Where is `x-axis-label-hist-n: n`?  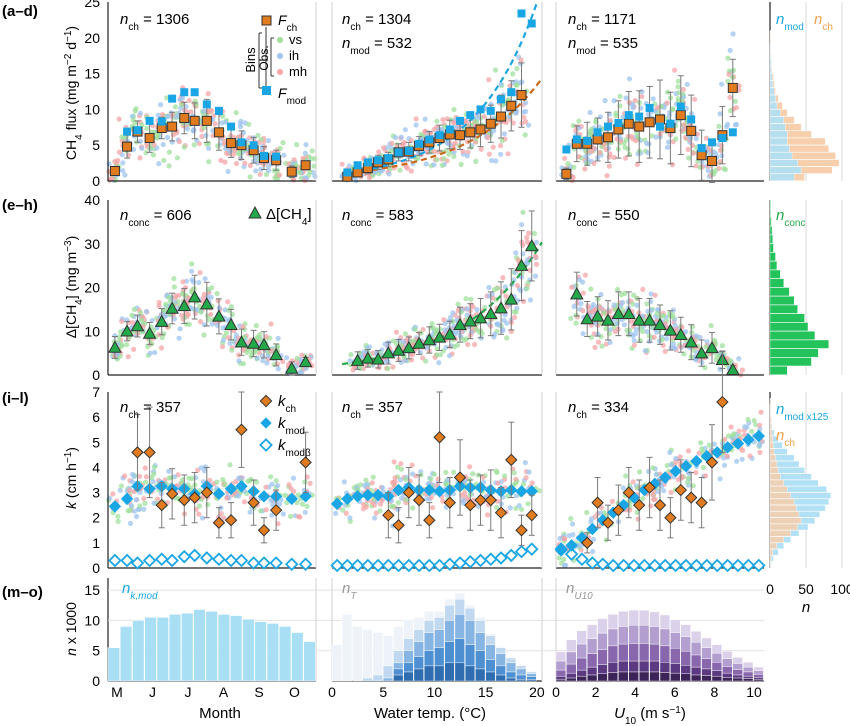
x-axis-label-hist-n: n is located at coordinates (806, 607).